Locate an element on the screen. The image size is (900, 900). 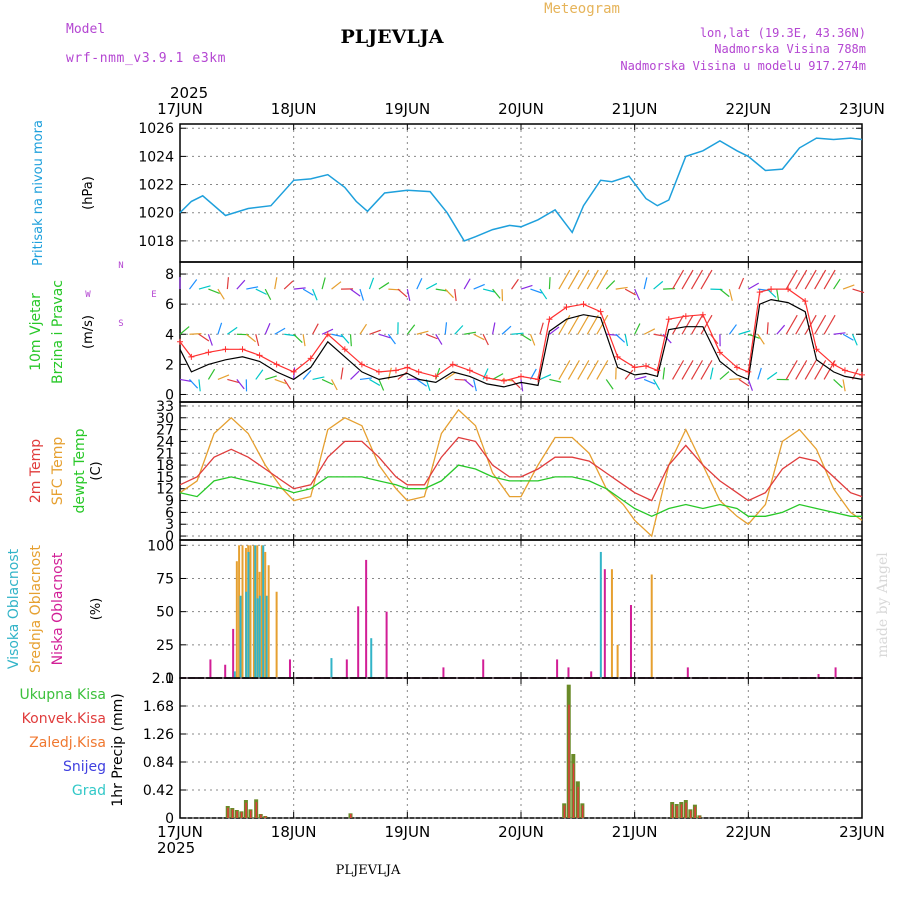
y-tick-label: 18 is located at coordinates (165, 466).